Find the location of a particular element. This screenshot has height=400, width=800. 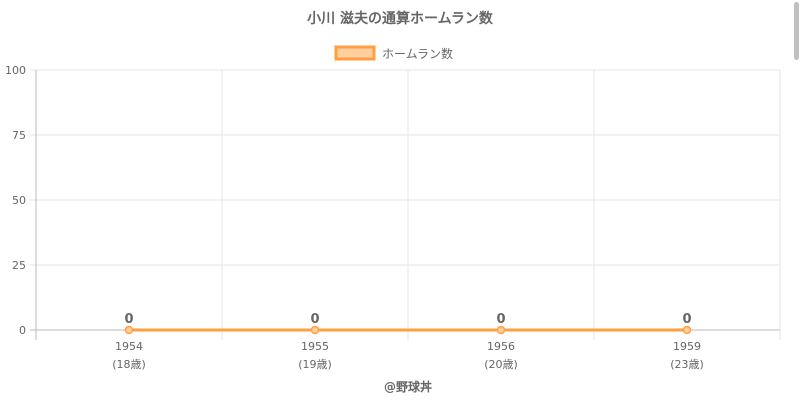

scrollbar-thumb is located at coordinates (796, 31).